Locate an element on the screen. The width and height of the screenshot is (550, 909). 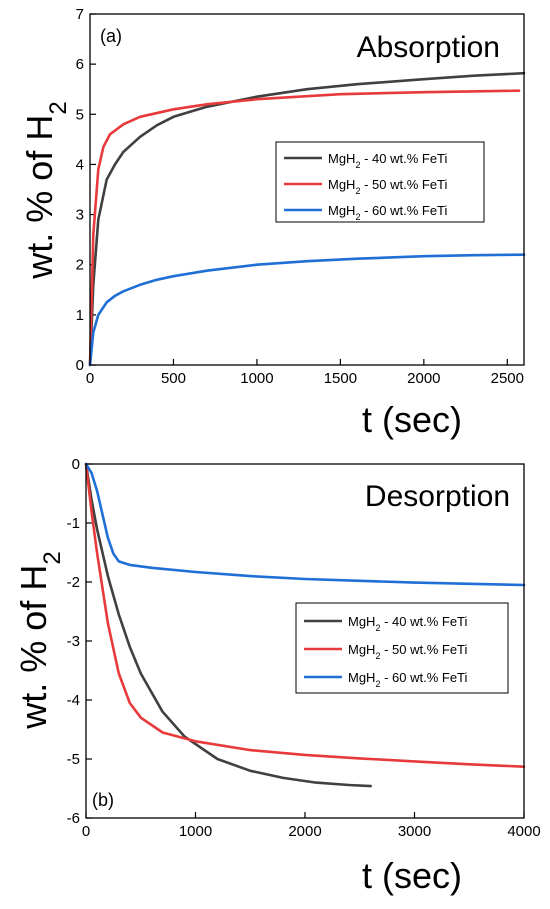
absorption-legend-box is located at coordinates (380, 182).